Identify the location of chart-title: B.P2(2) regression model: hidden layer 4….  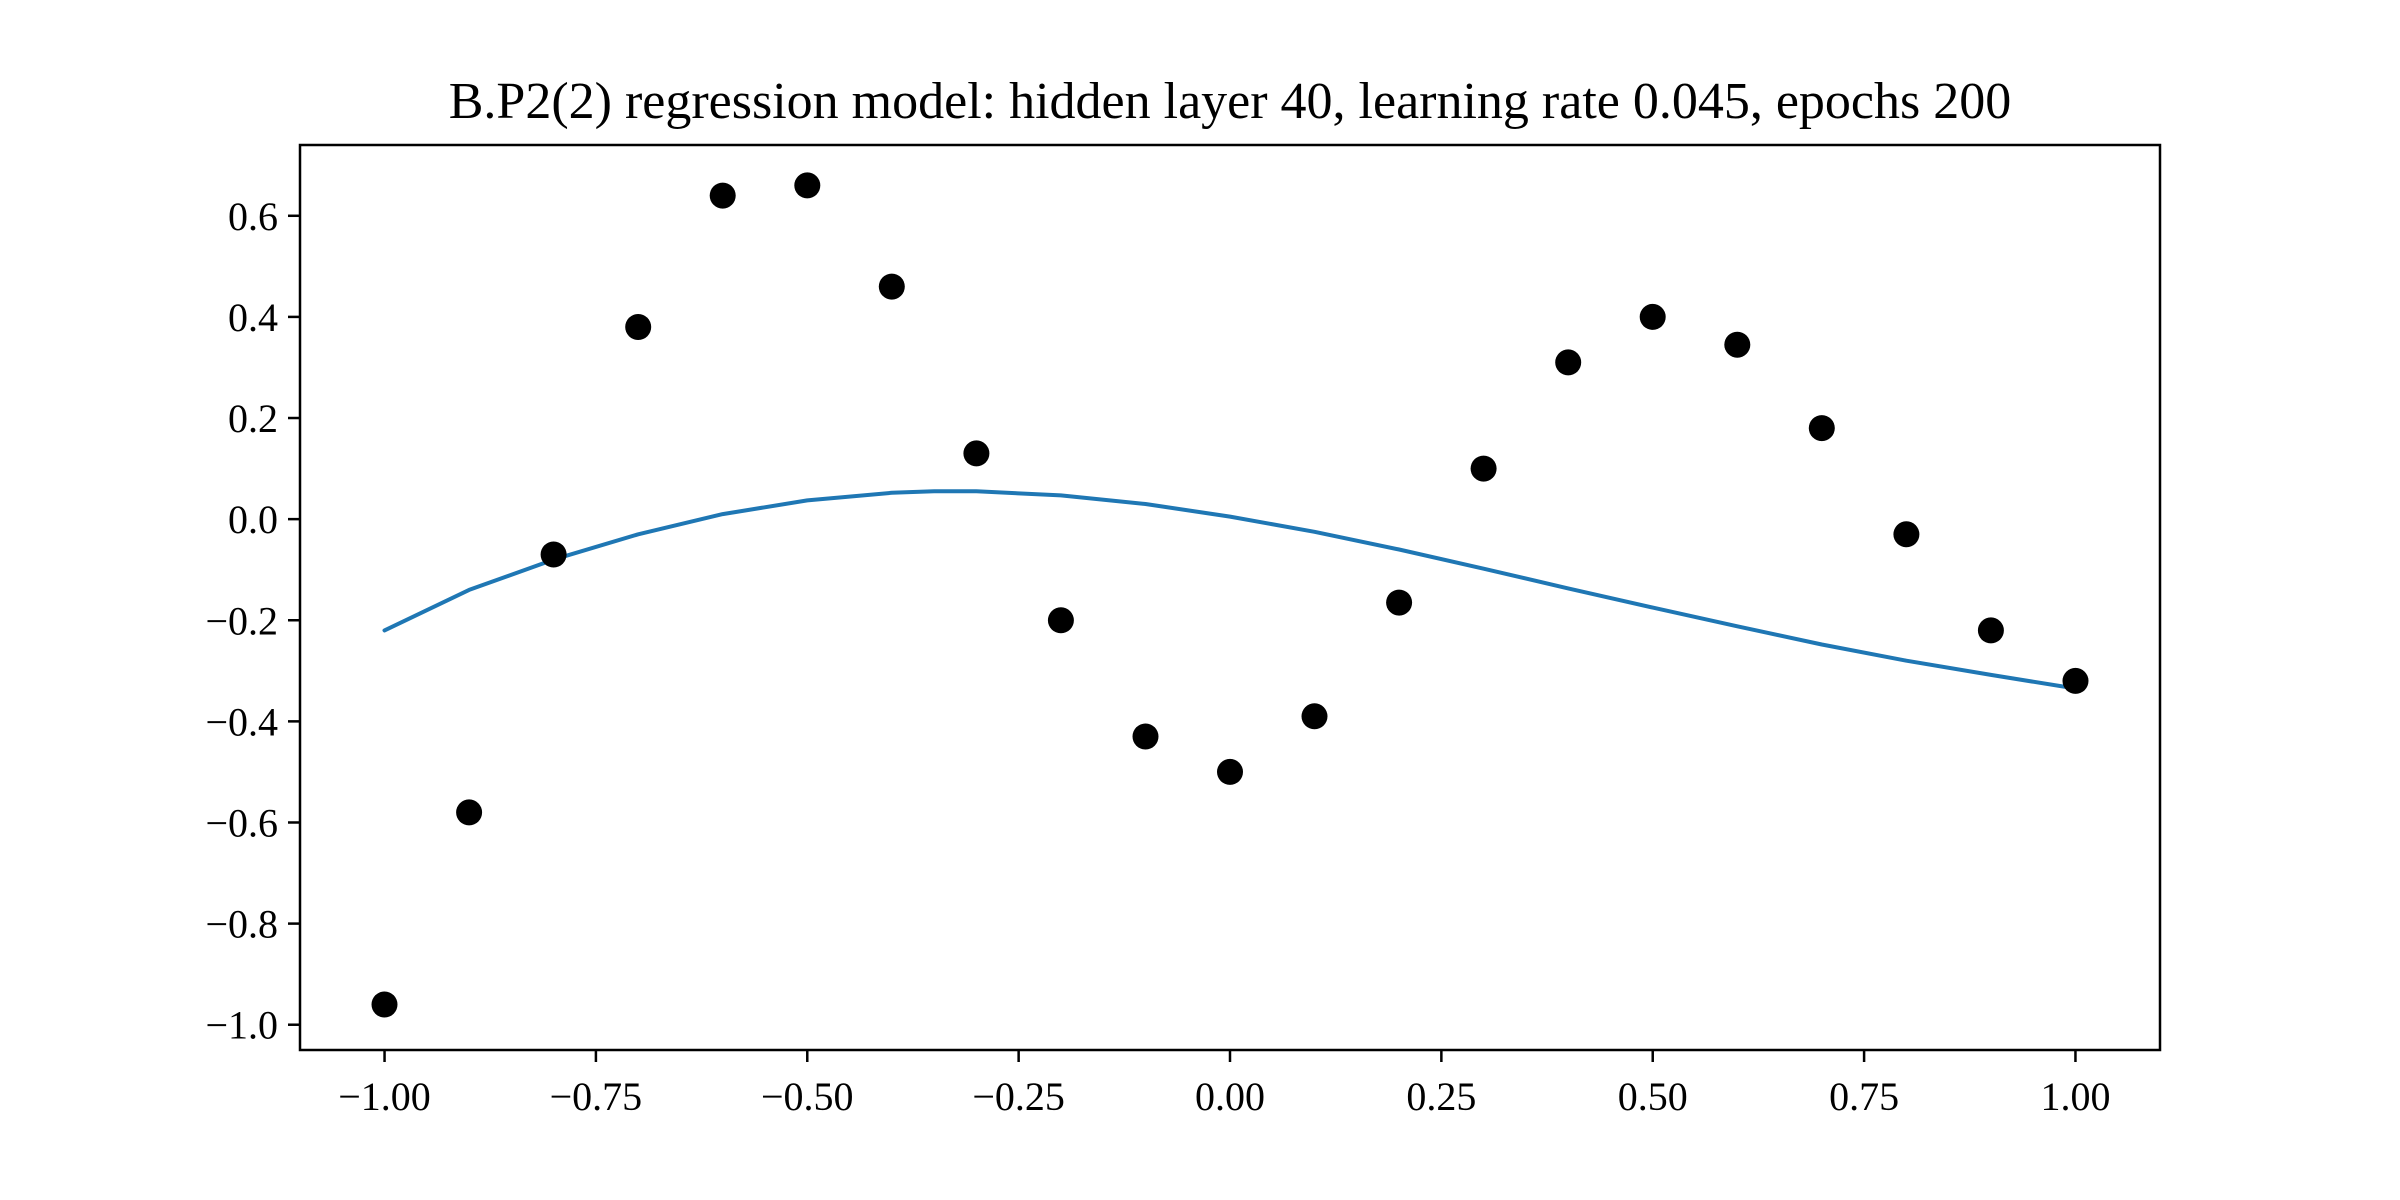
(1230, 101).